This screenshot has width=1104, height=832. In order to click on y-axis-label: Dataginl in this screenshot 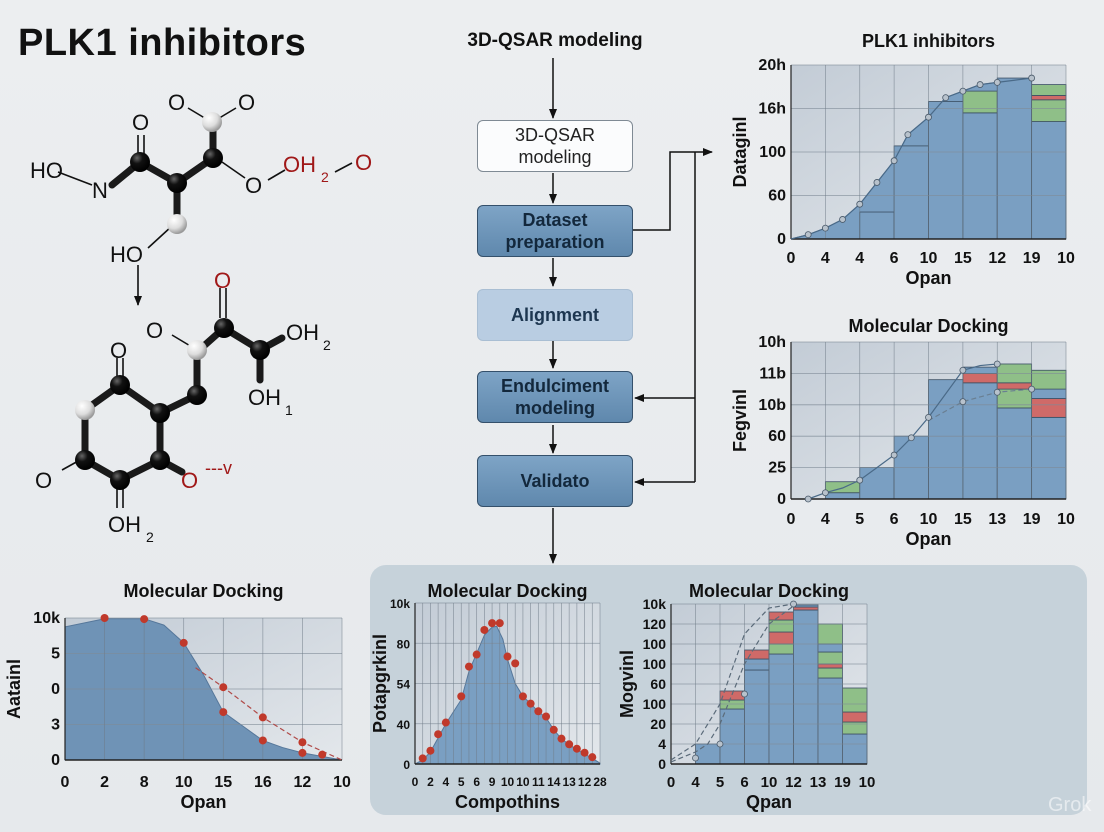, I will do `click(740, 151)`.